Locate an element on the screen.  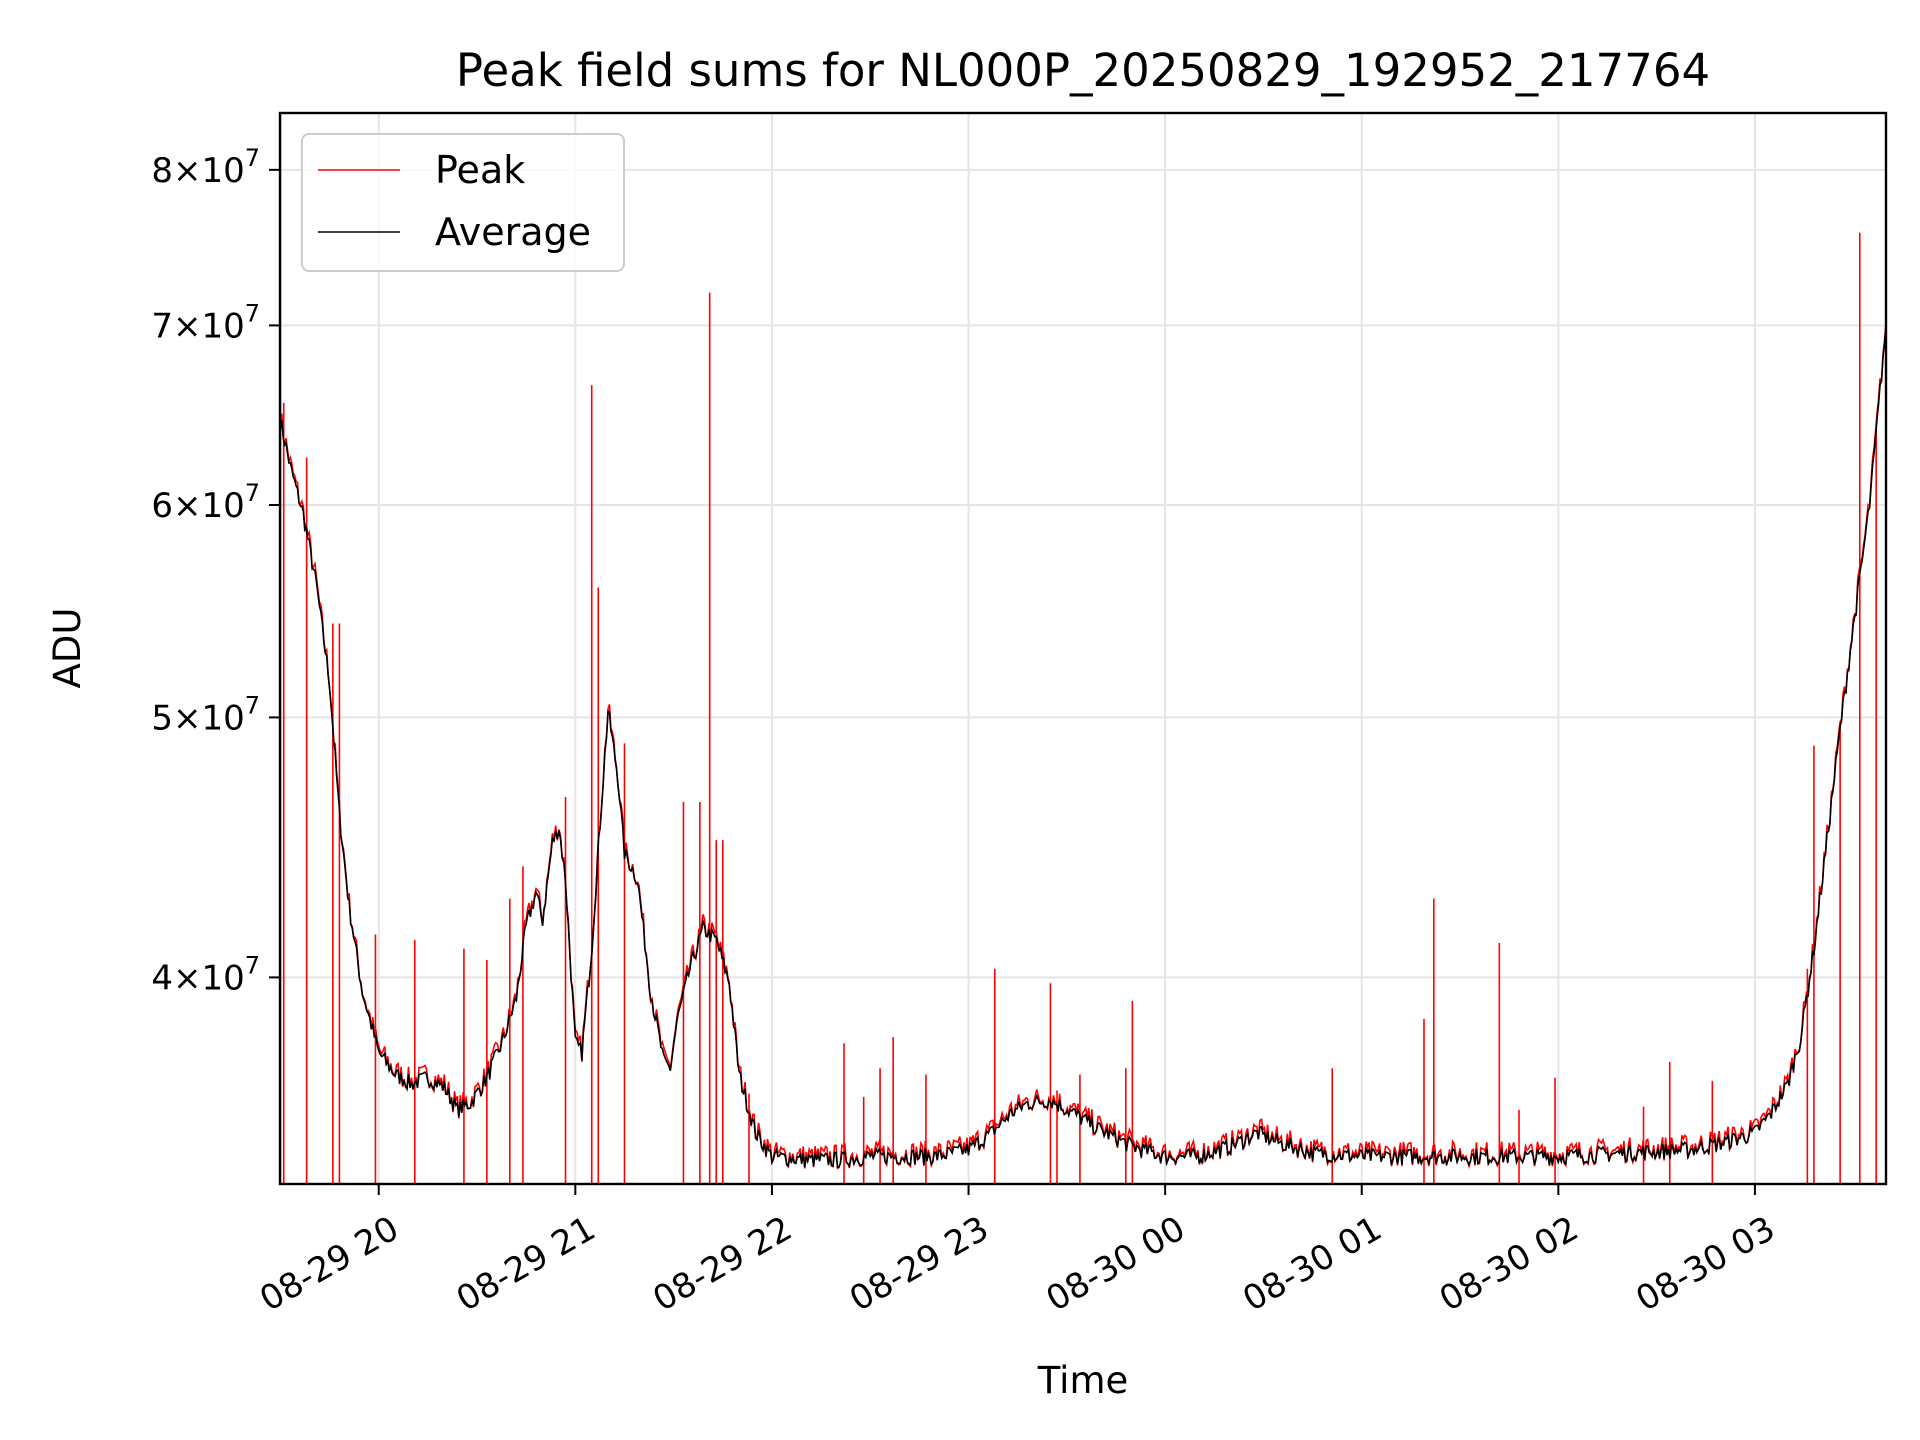
y-tick-label: 5×107 is located at coordinates (205, 714).